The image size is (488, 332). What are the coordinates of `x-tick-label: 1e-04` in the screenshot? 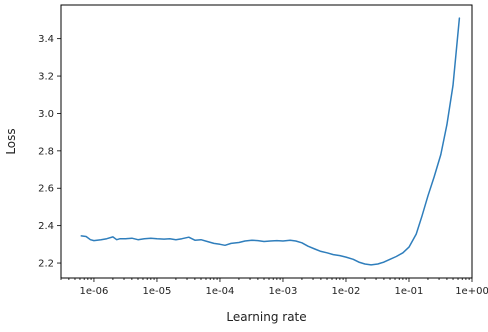 It's located at (220, 291).